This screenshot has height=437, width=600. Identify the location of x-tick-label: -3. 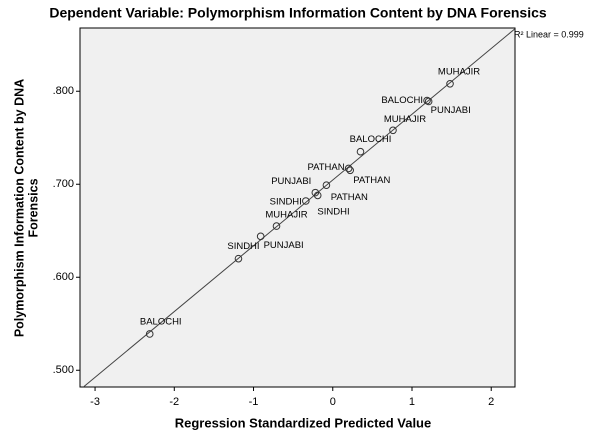
(95, 402).